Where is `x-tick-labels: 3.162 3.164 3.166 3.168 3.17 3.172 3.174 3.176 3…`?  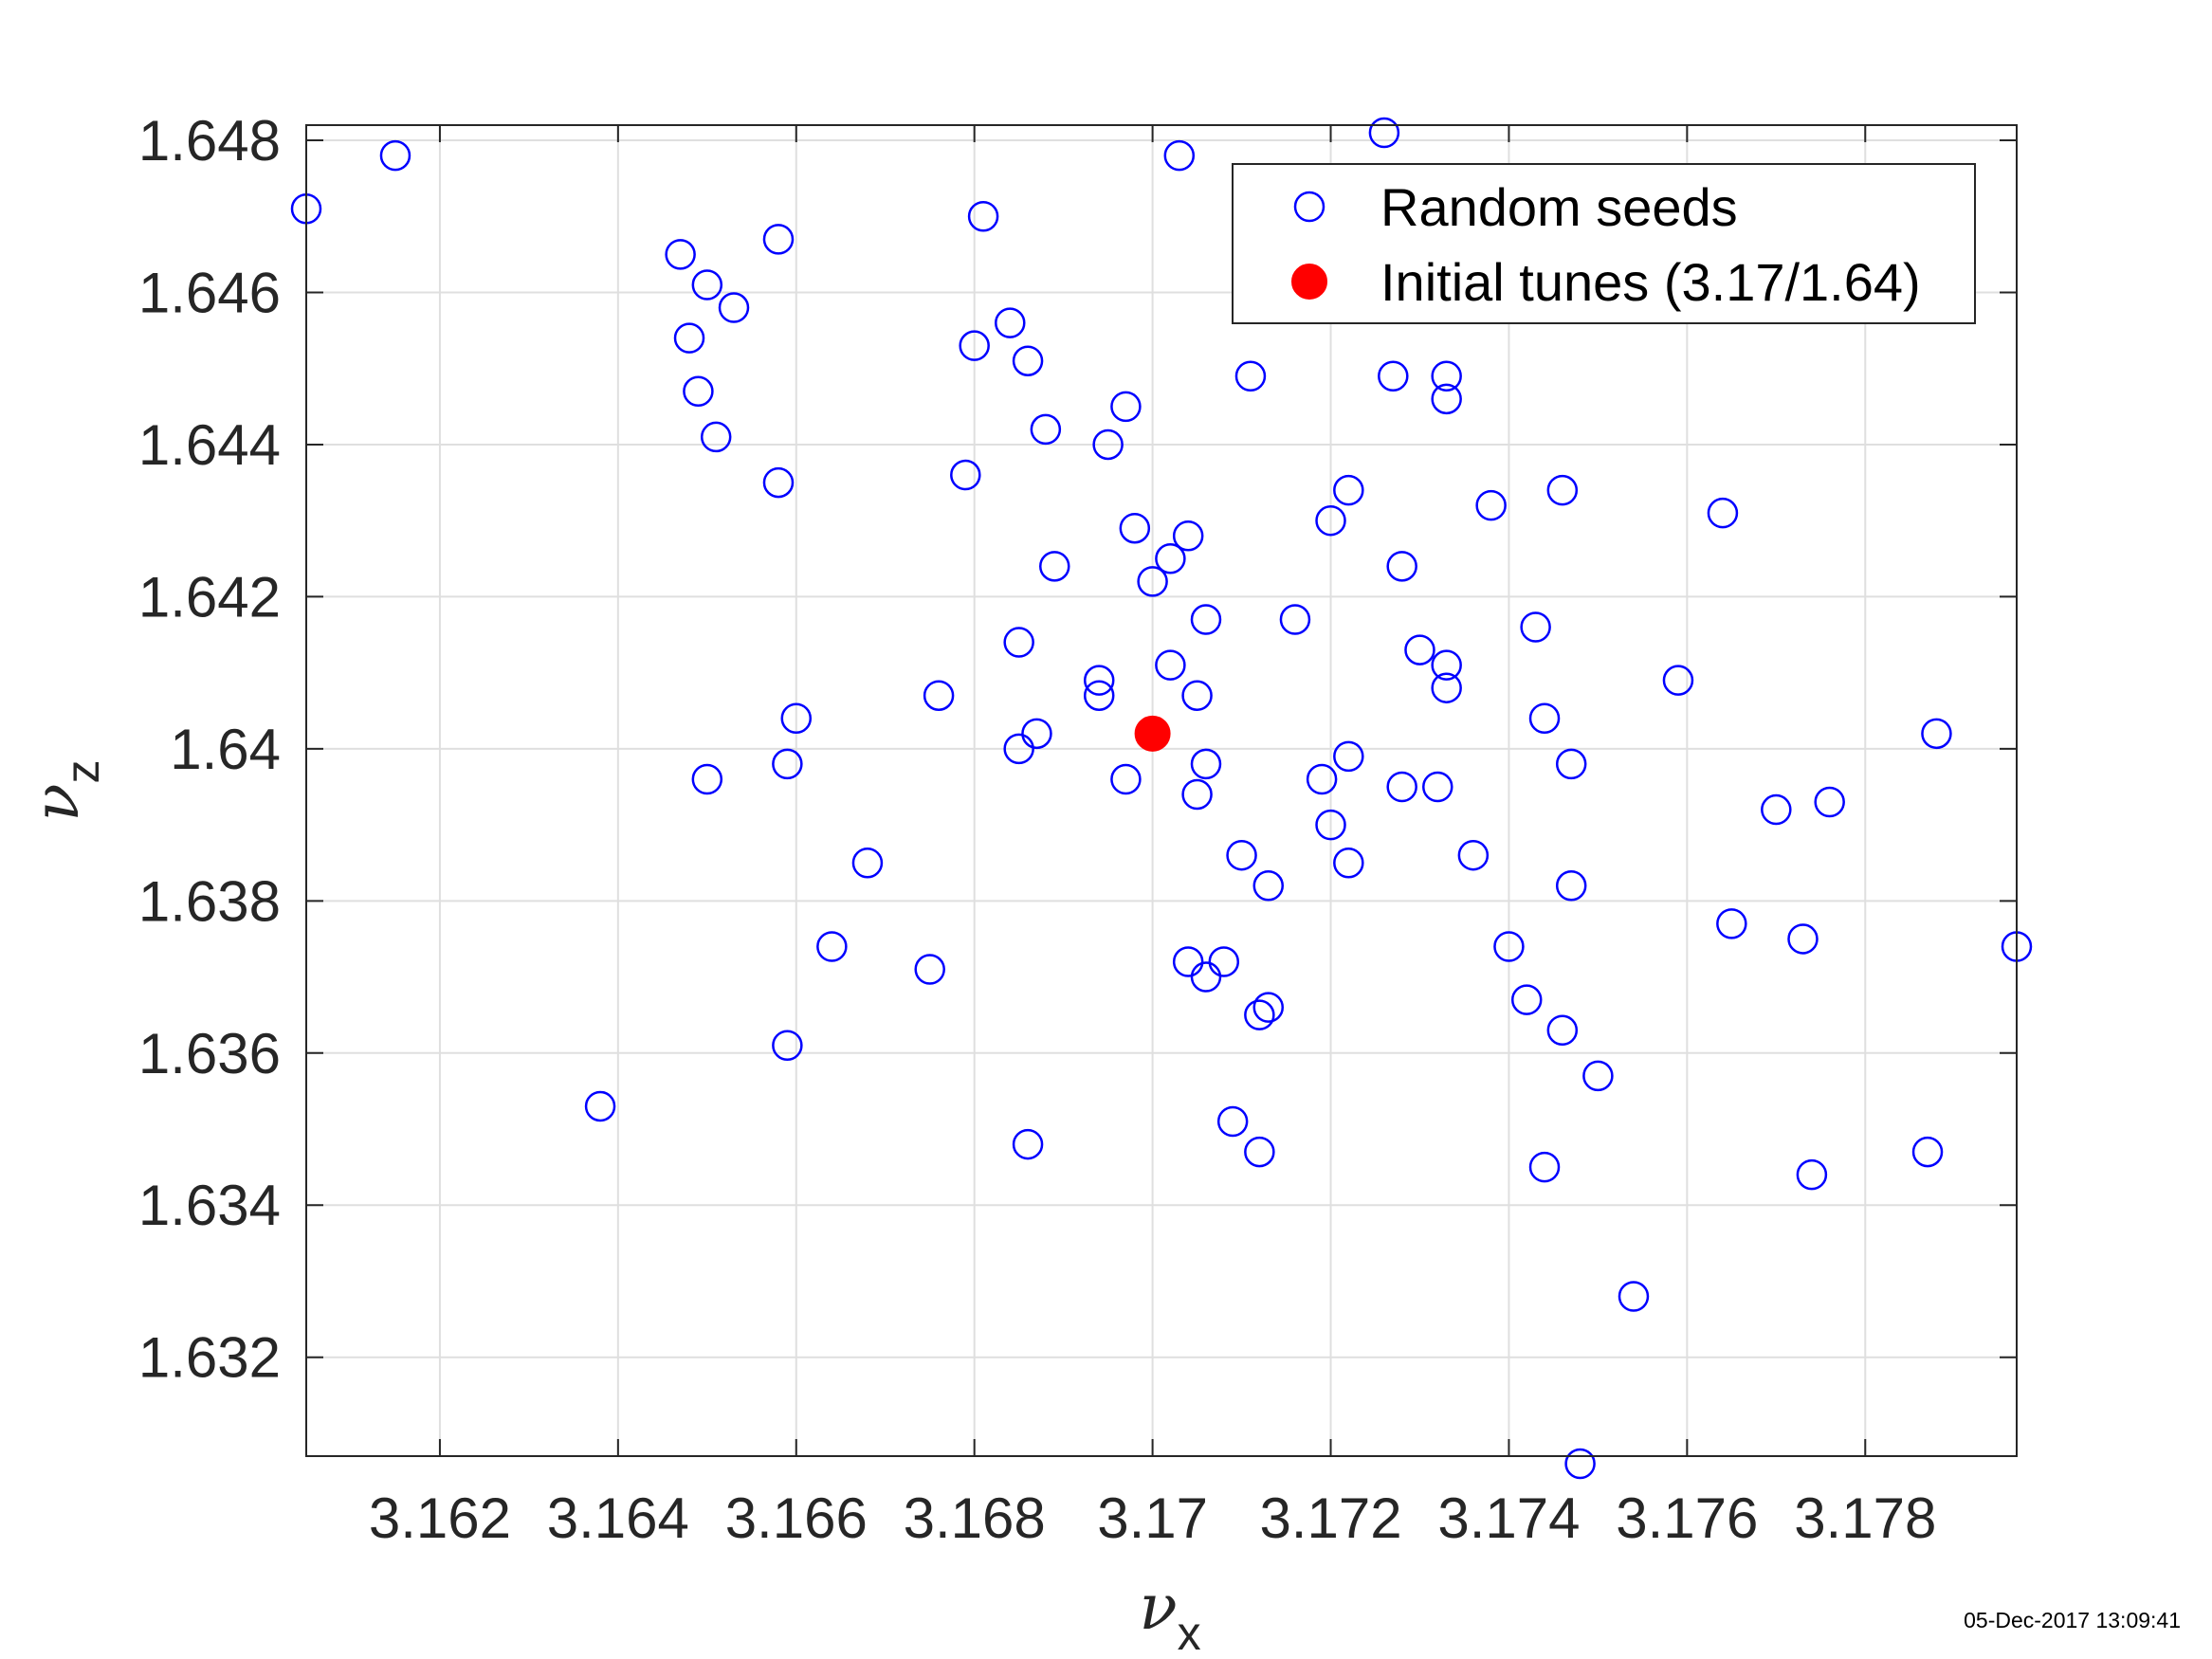
x-tick-labels: 3.162 3.164 3.166 3.168 3.17 3.172 3.174 3.176 3… is located at coordinates (1152, 1518).